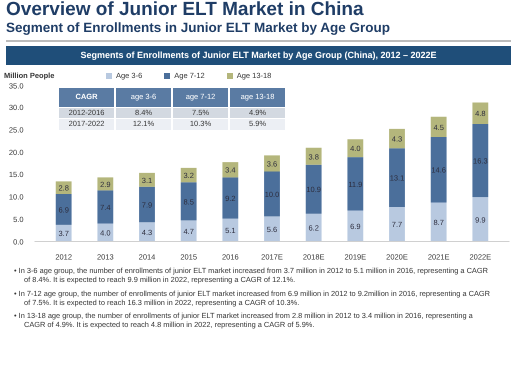 The height and width of the screenshot is (384, 517). Describe the element at coordinates (199, 28) in the screenshot. I see `chart-subtitle: Segment of Enrollments in Junior ELT Market by Age Group` at that location.